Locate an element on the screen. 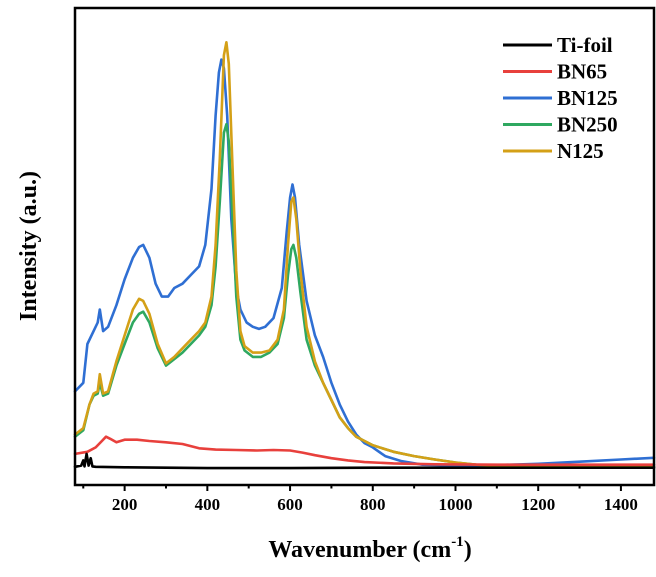 Image resolution: width=656 pixels, height=577 pixels. x-tick-label: 200 is located at coordinates (125, 504).